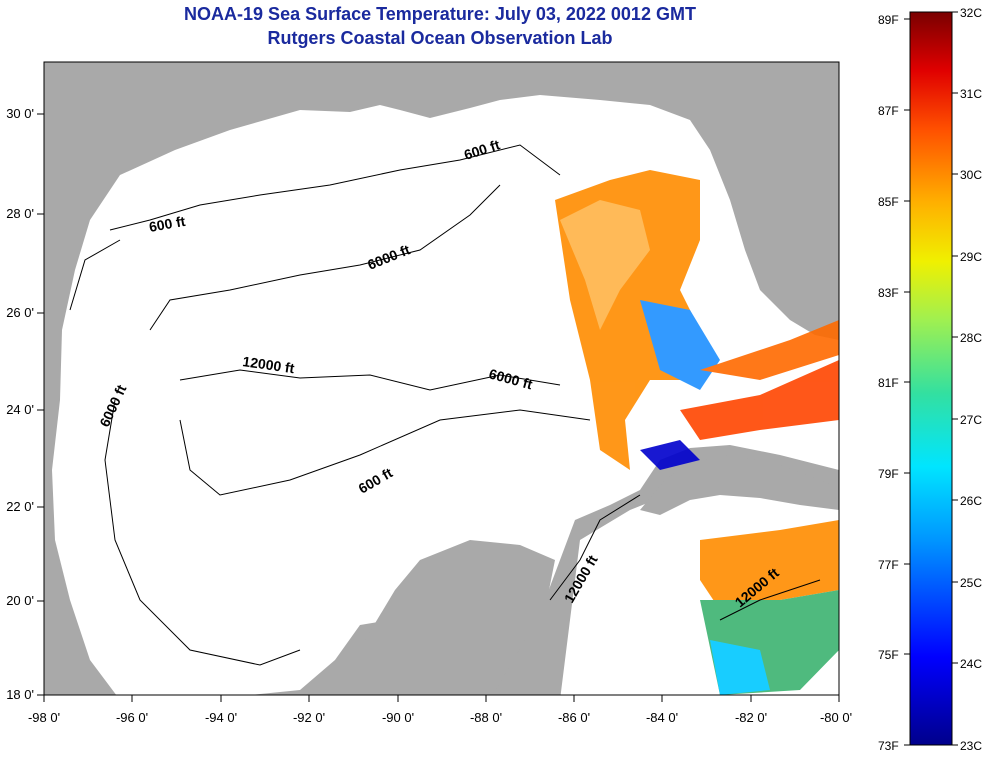  What do you see at coordinates (971, 257) in the screenshot?
I see `colorbar-c-label: 29C` at bounding box center [971, 257].